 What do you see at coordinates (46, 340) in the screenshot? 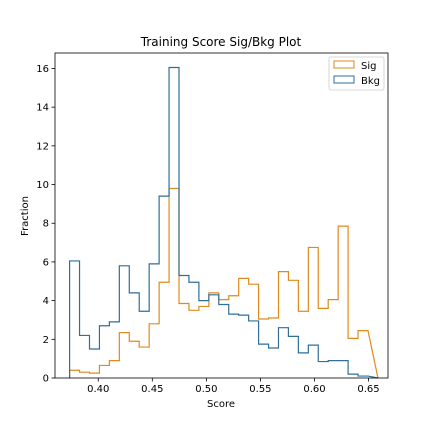
I see `y-tick-label: 2` at bounding box center [46, 340].